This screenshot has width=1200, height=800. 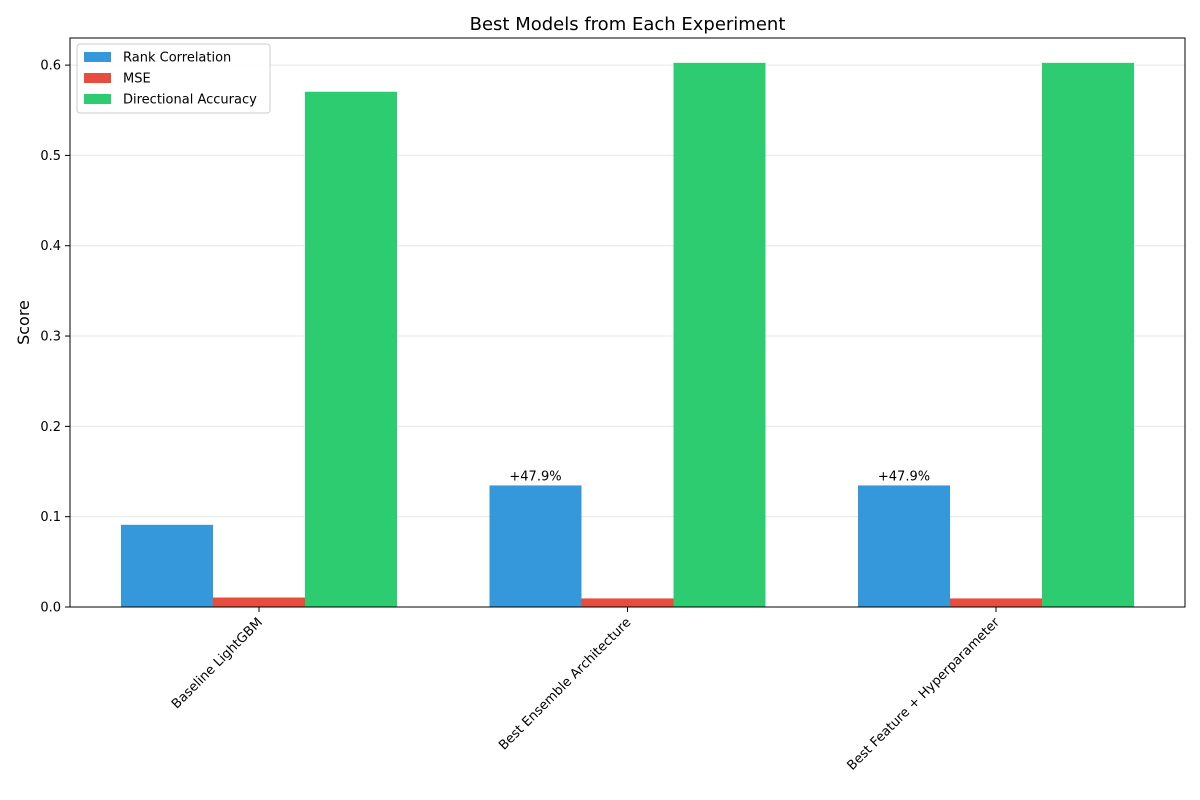 What do you see at coordinates (217, 663) in the screenshot?
I see `x-tick-label: Baseline LightGBM` at bounding box center [217, 663].